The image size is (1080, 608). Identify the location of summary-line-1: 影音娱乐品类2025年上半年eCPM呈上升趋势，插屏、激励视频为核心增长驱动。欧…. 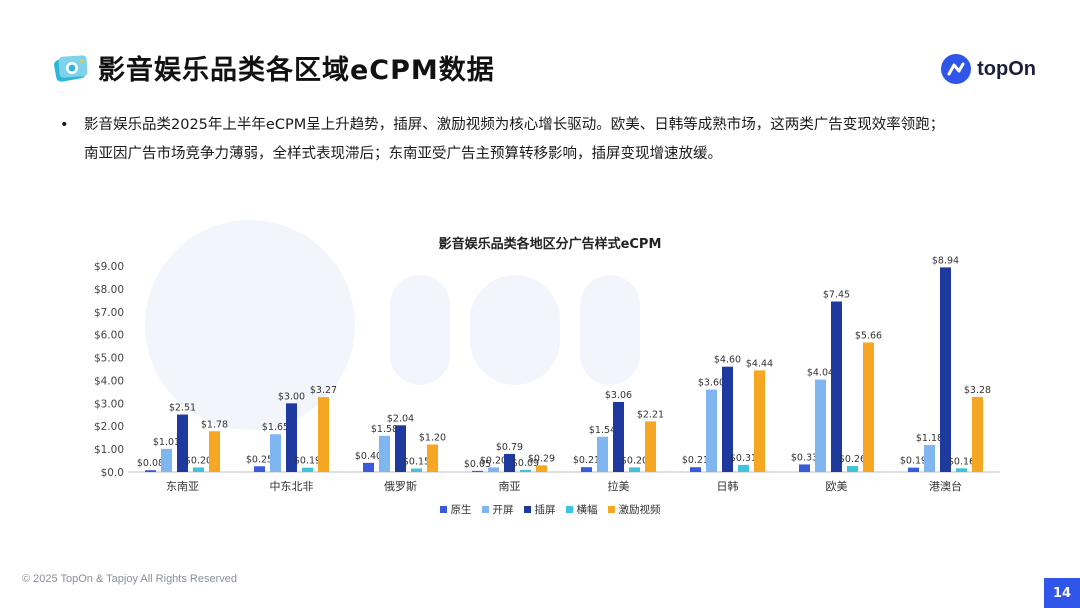
(514, 125).